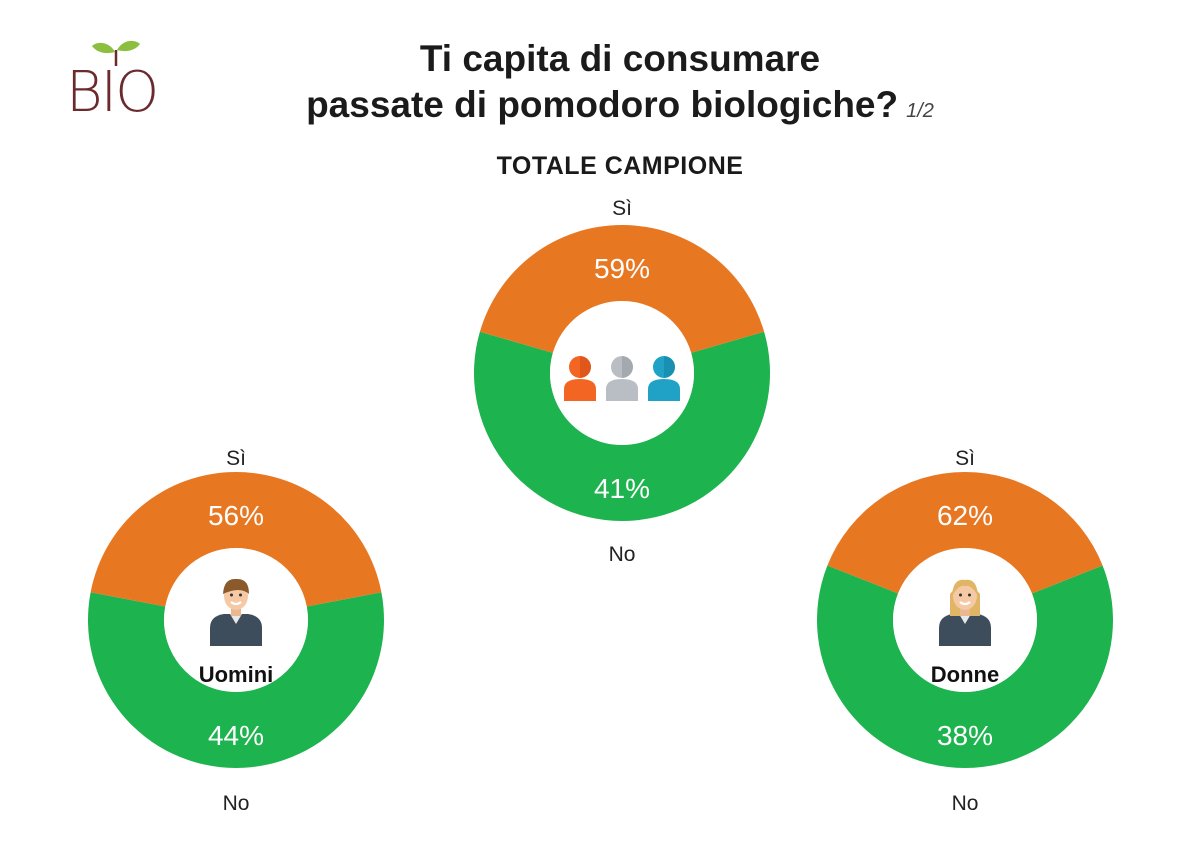 This screenshot has width=1200, height=850. I want to click on logo-text: BIO, so click(112, 92).